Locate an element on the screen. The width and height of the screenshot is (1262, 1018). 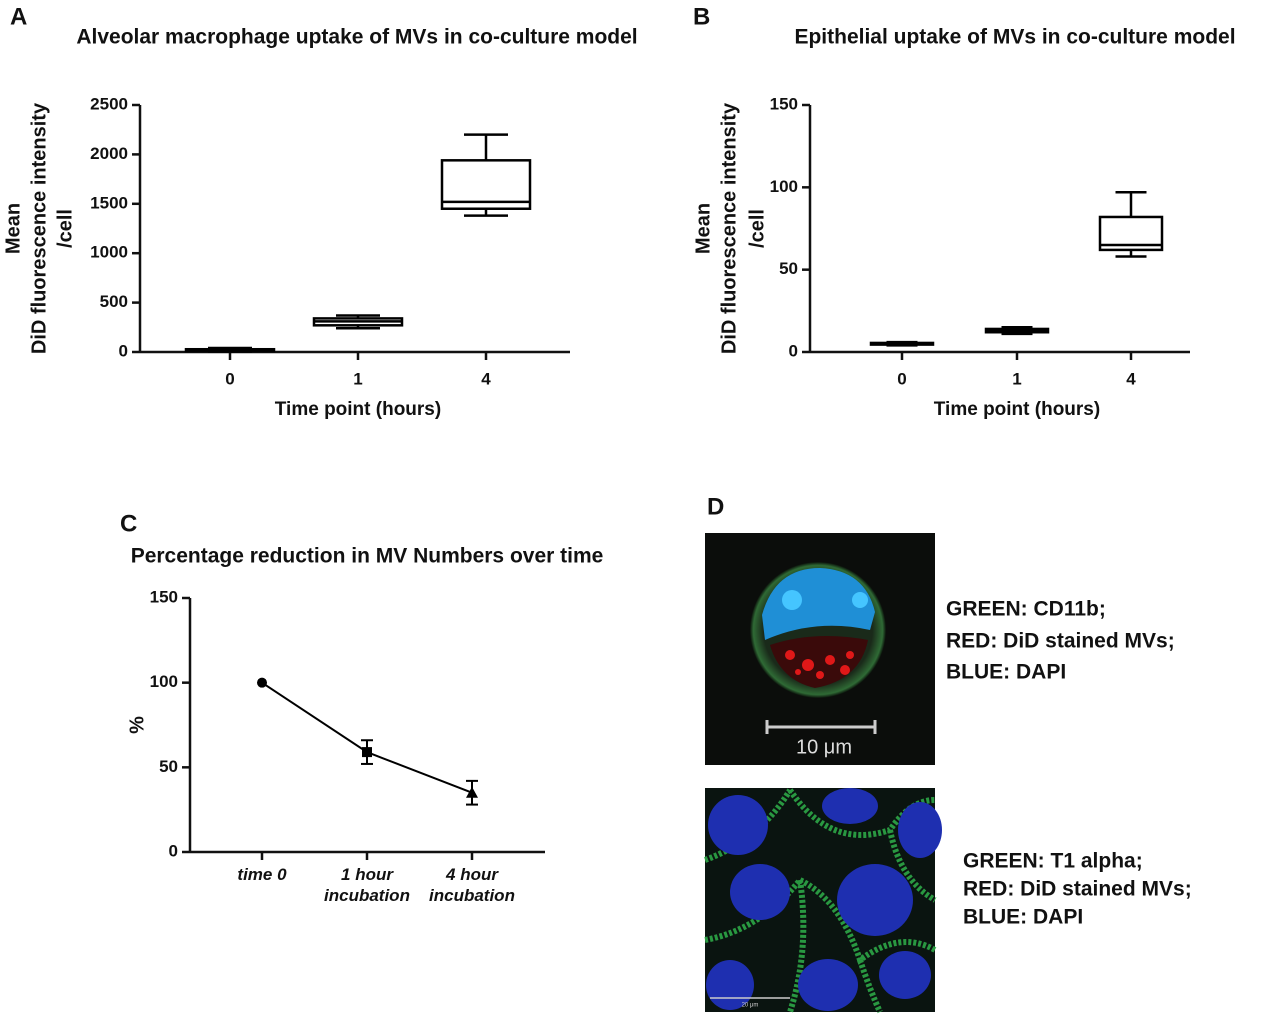
legend-text: GREEN: T1 alpha; is located at coordinates (1053, 861).